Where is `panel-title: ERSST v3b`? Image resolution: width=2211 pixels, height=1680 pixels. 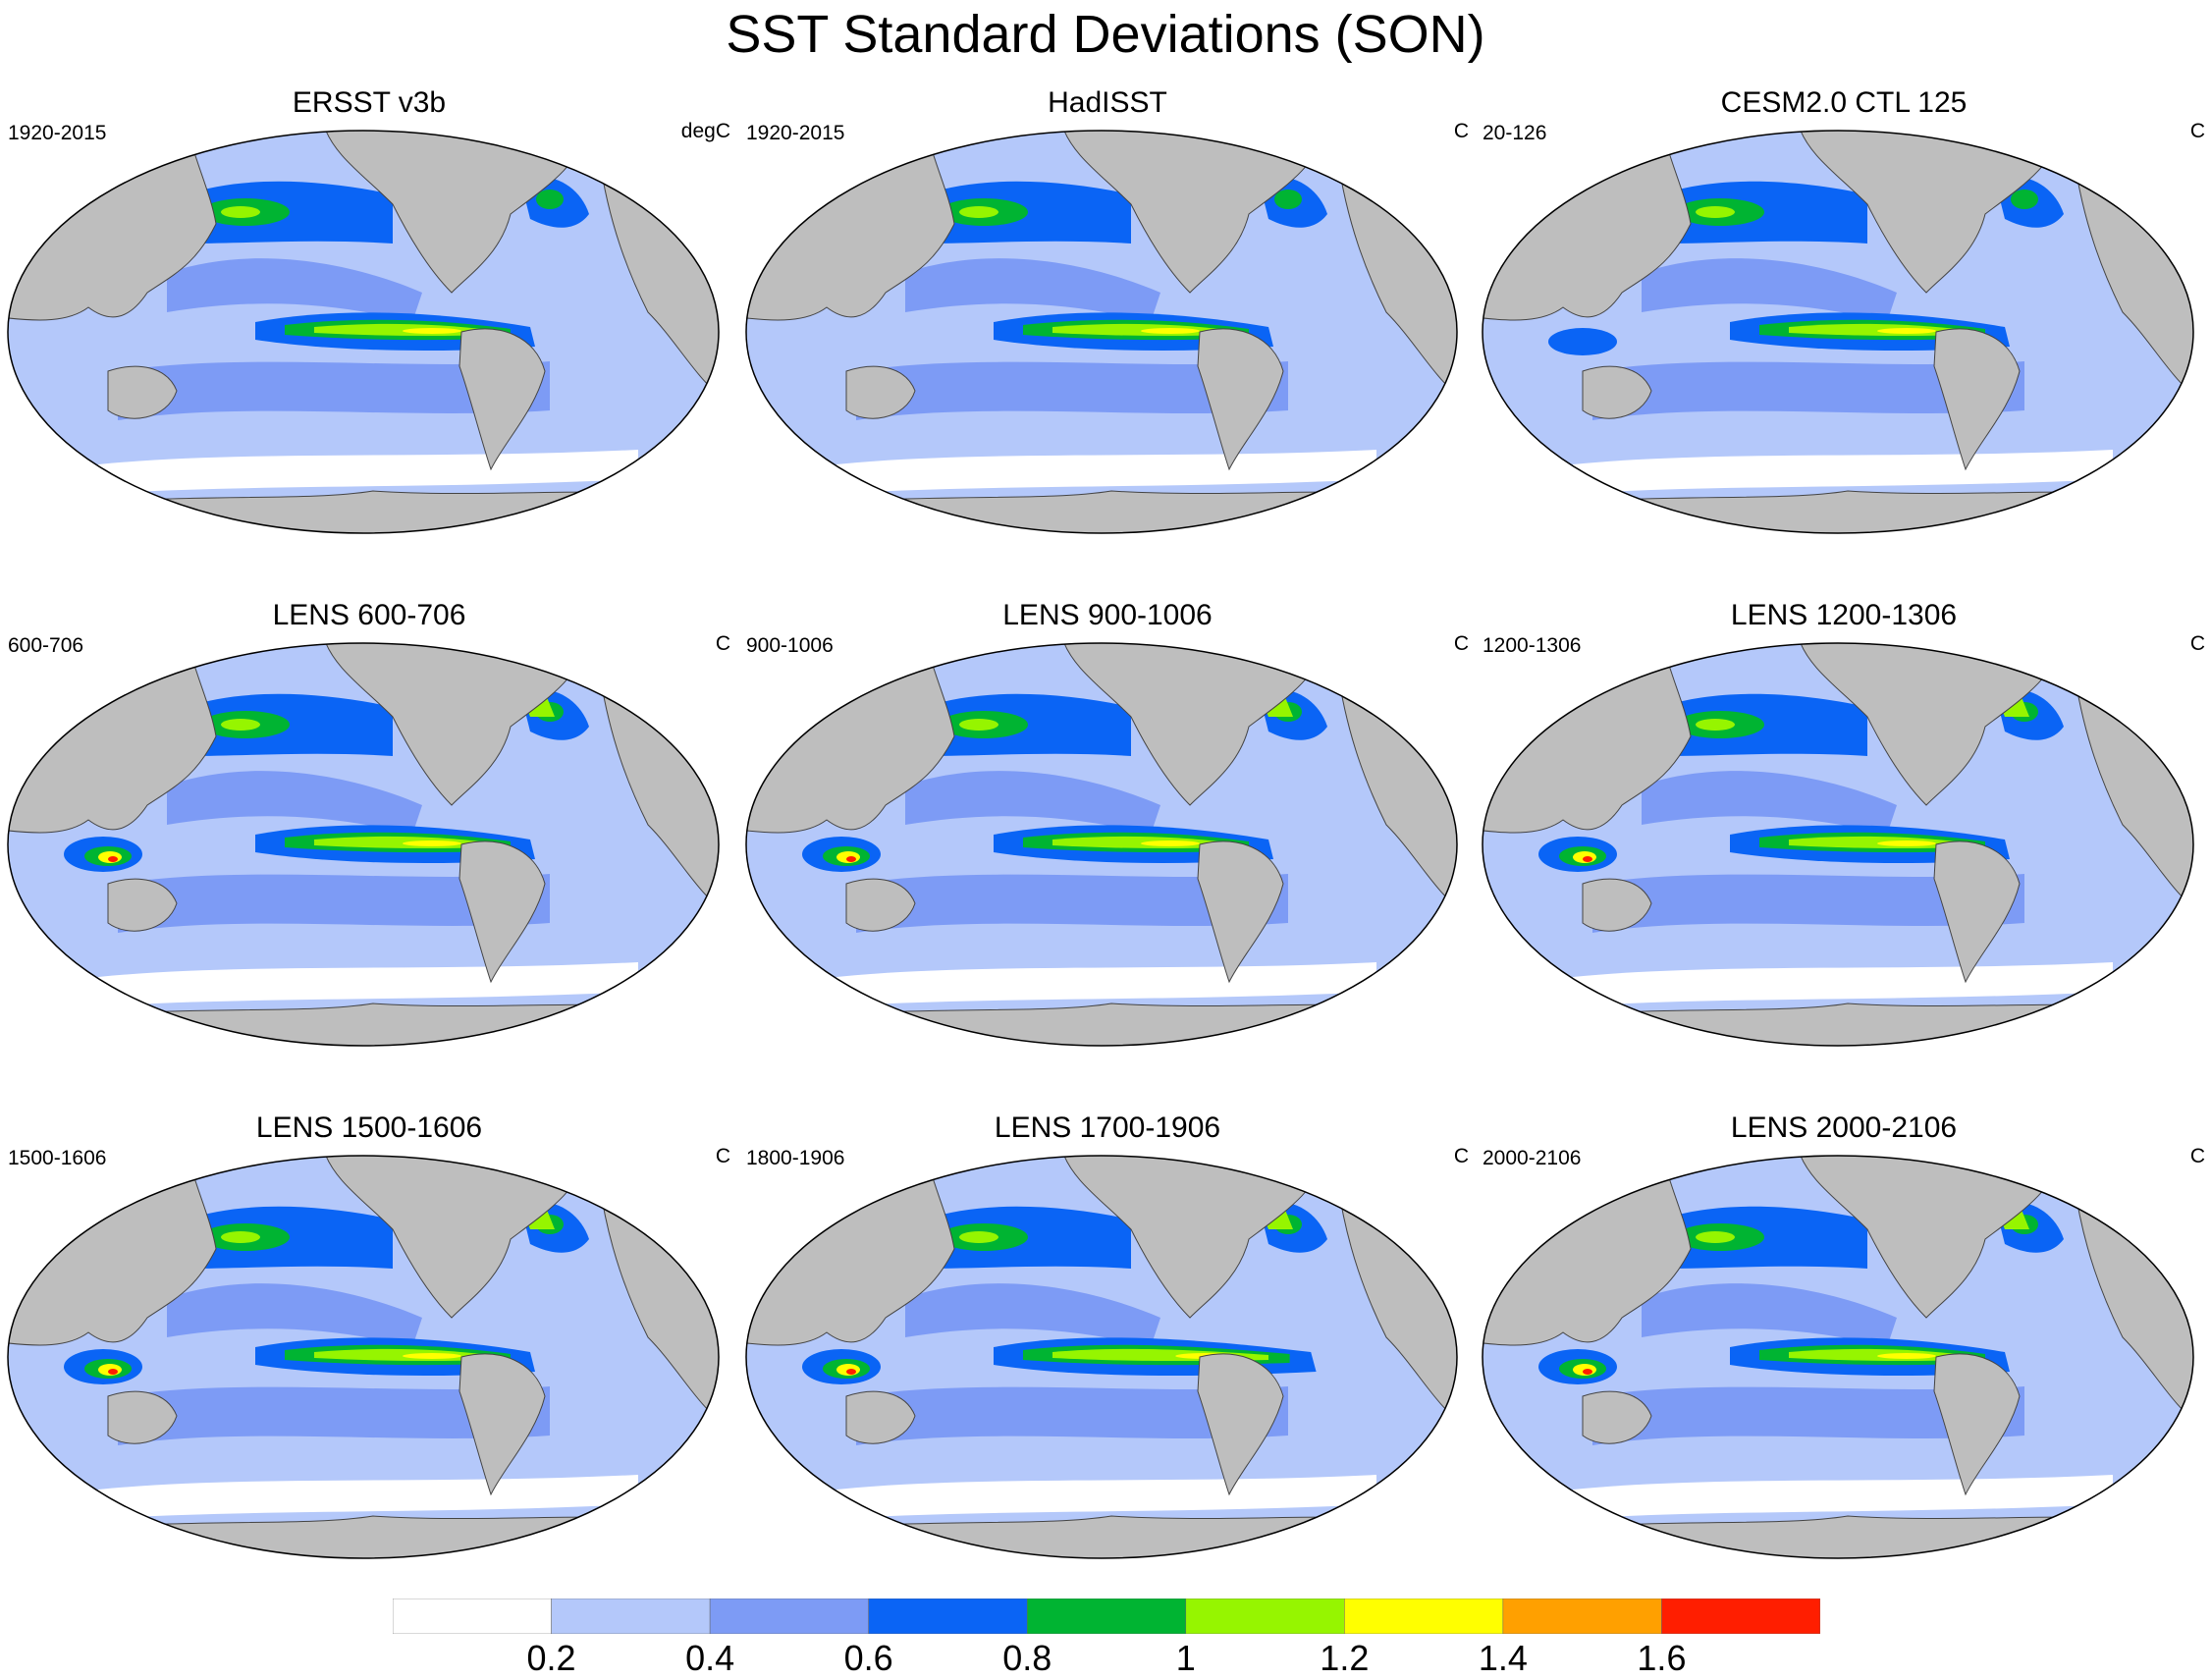 panel-title: ERSST v3b is located at coordinates (369, 102).